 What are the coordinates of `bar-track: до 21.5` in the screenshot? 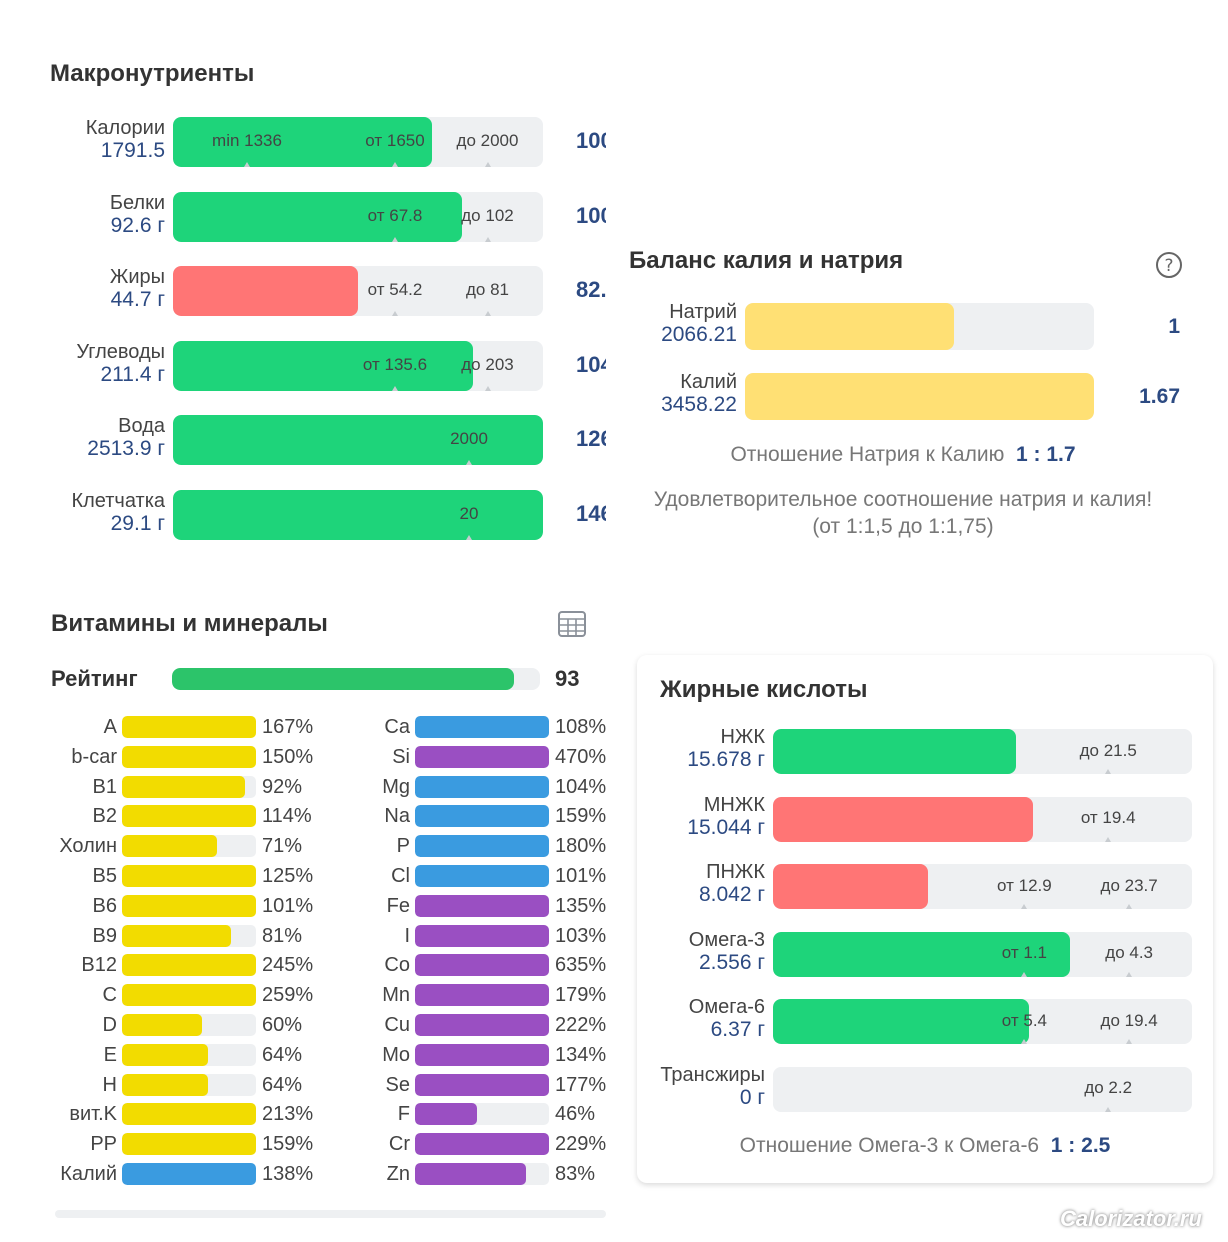 It's located at (982, 751).